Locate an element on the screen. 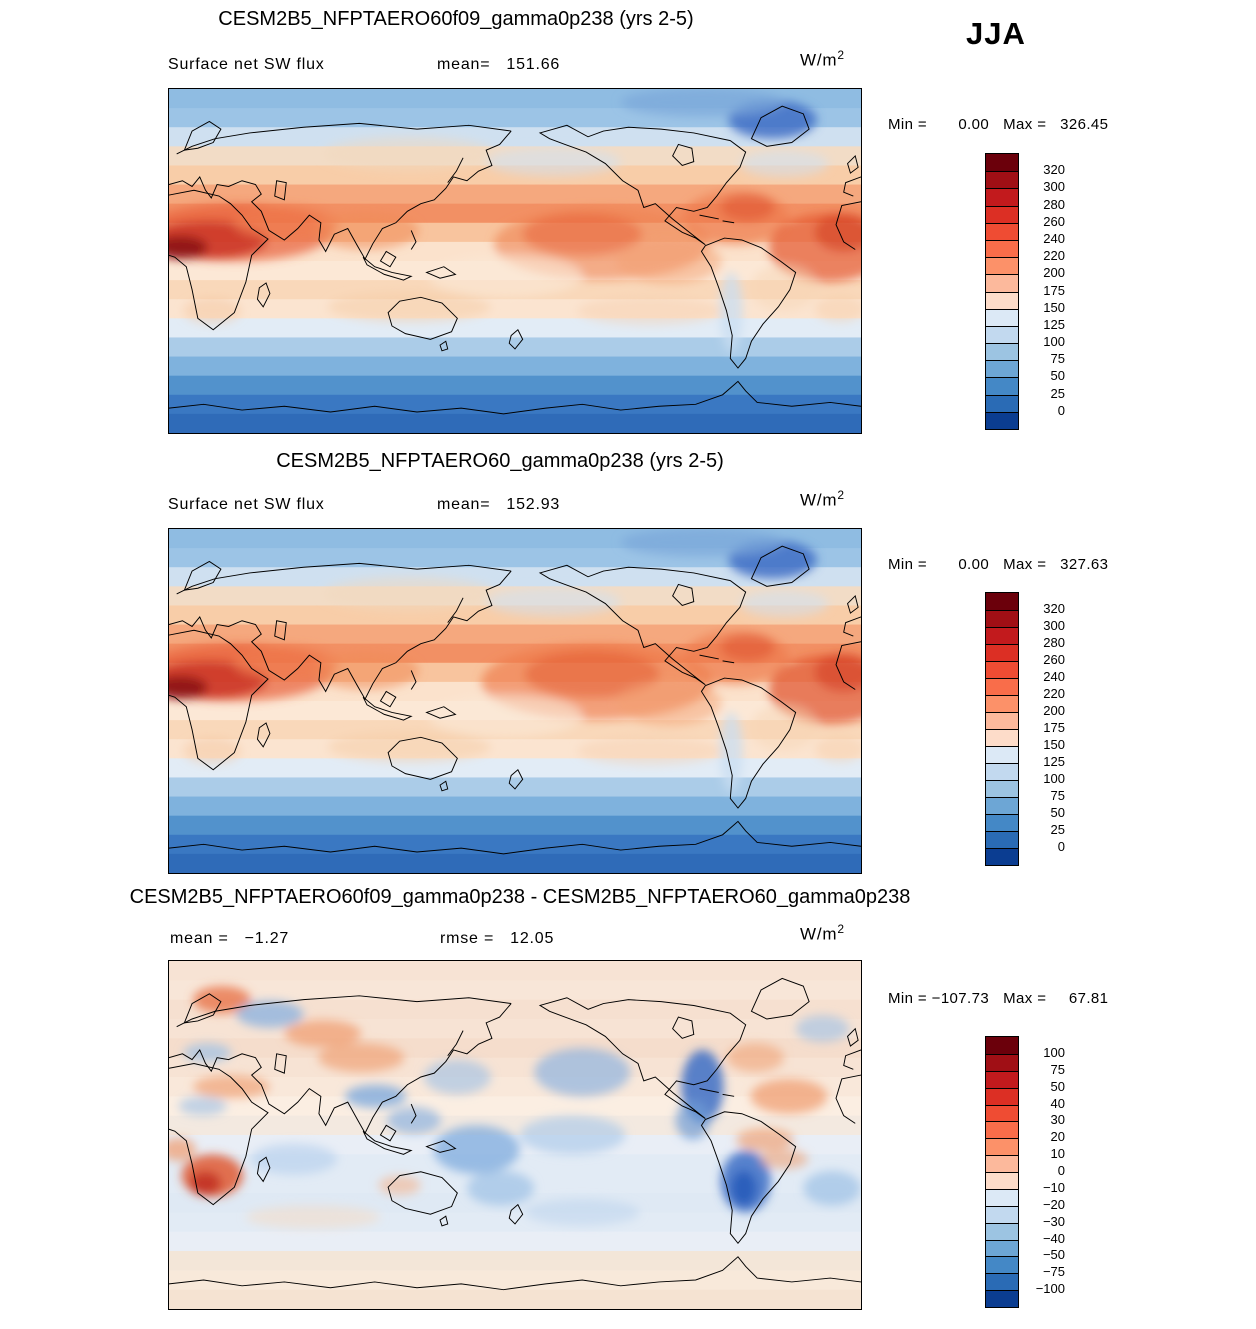 The width and height of the screenshot is (1256, 1329). rmse-label: rmse = is located at coordinates (467, 938).